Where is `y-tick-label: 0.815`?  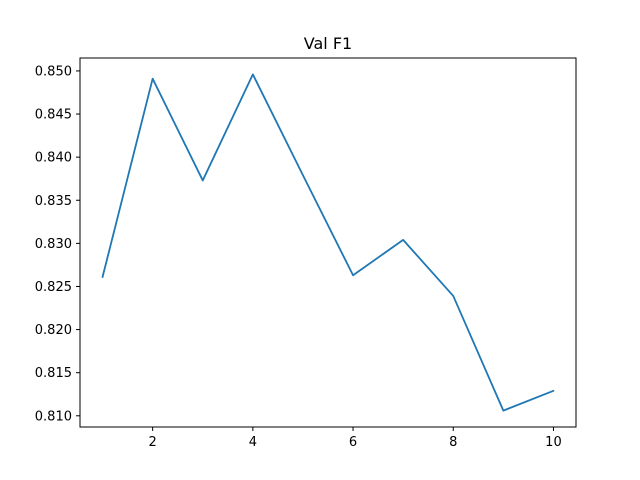
y-tick-label: 0.815 is located at coordinates (53, 373).